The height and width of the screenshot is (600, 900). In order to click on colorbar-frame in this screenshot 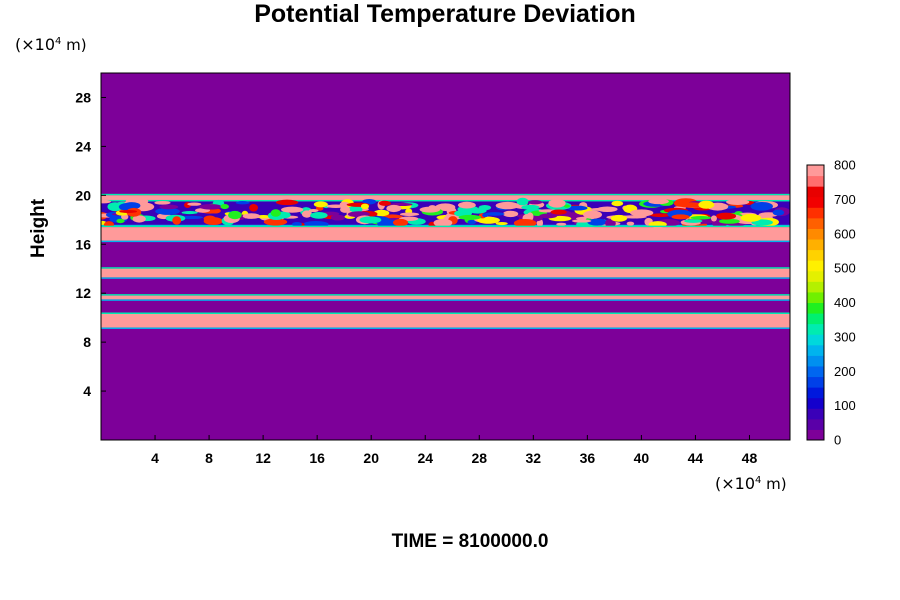, I will do `click(815, 302)`.